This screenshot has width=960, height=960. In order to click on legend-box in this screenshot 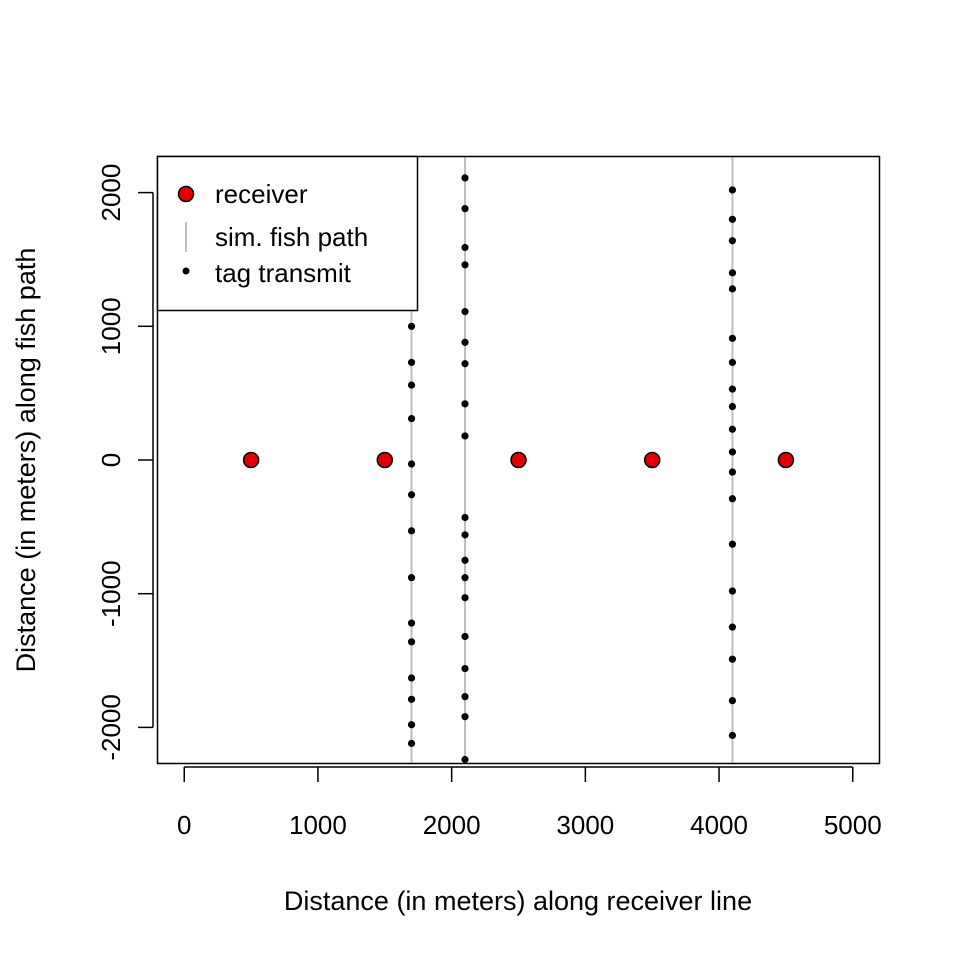, I will do `click(287, 233)`.